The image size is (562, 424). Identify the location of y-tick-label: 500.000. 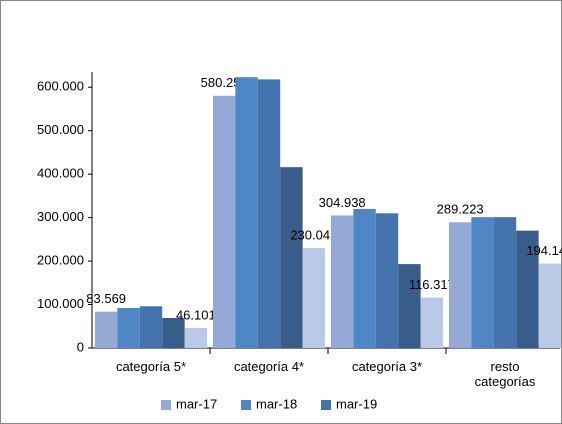
(60, 129).